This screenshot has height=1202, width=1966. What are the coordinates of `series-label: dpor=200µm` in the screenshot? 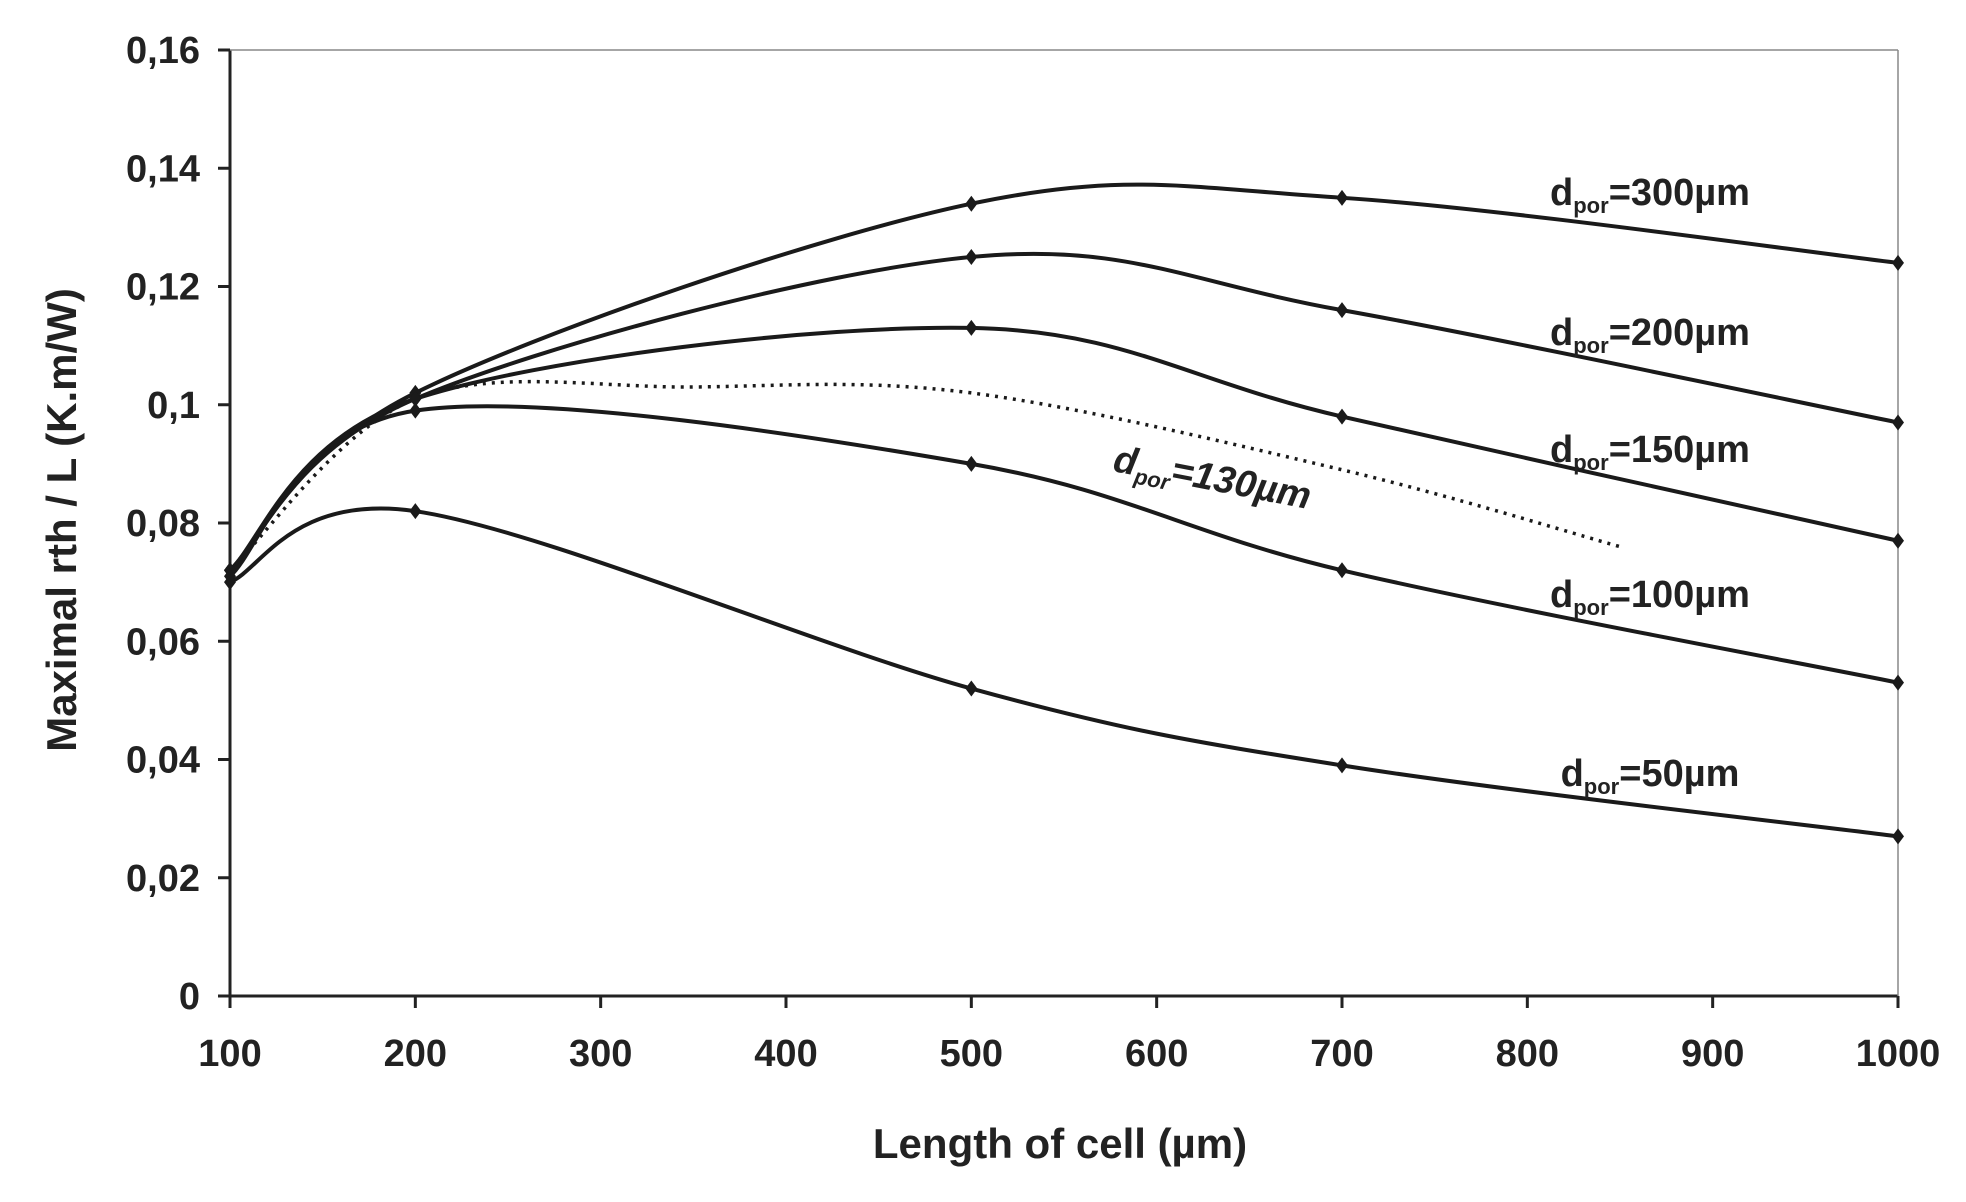 It's located at (1650, 335).